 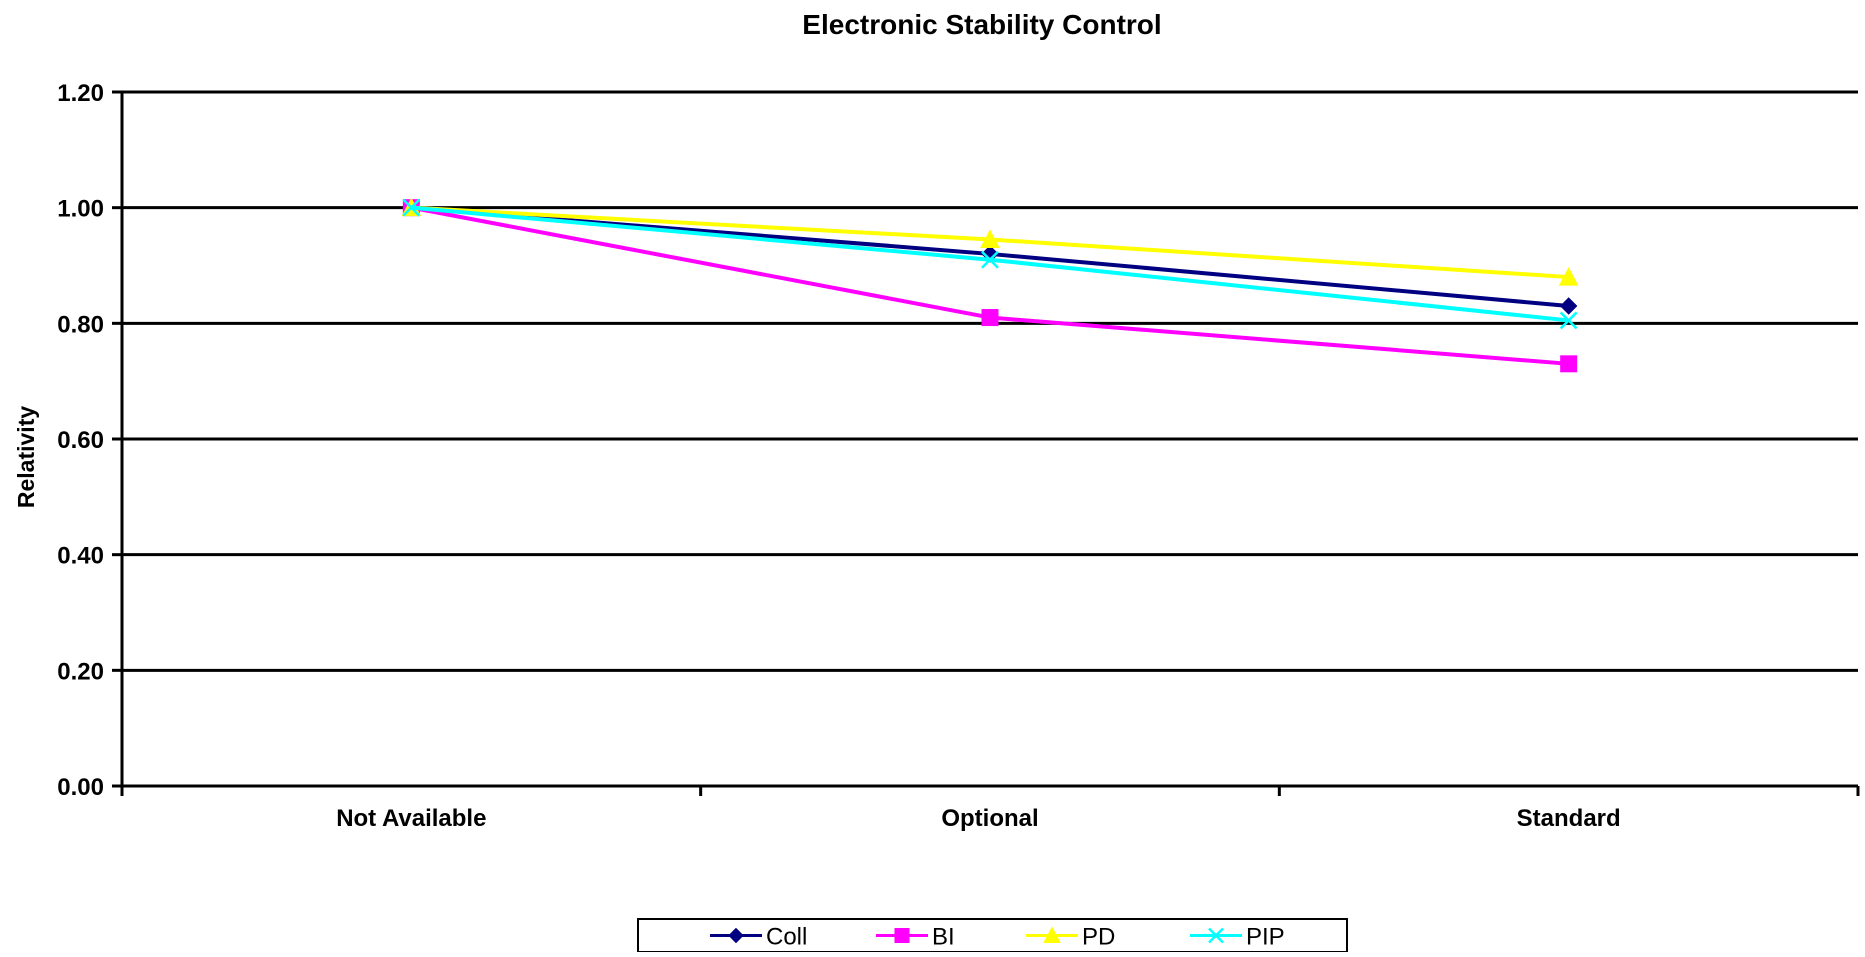 I want to click on y-tick-label: 1.00, so click(x=80, y=209).